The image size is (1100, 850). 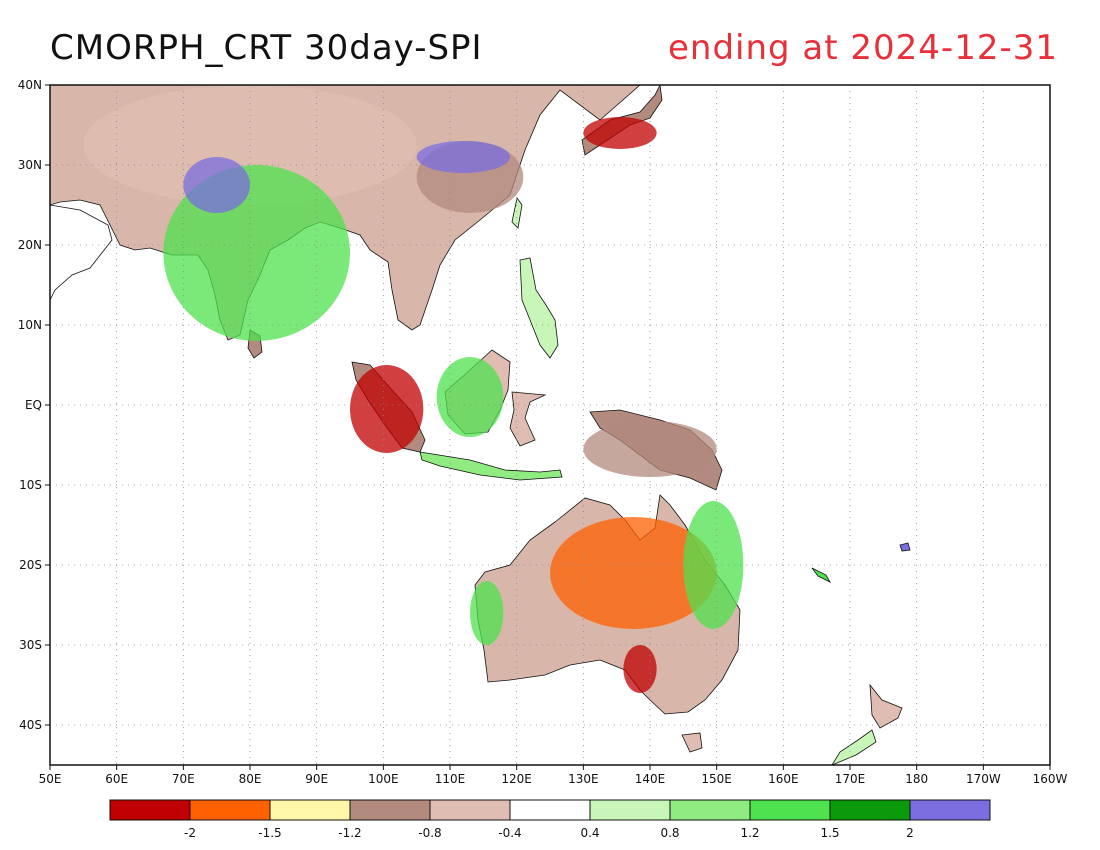 What do you see at coordinates (916, 779) in the screenshot?
I see `lon-tick-label: 180` at bounding box center [916, 779].